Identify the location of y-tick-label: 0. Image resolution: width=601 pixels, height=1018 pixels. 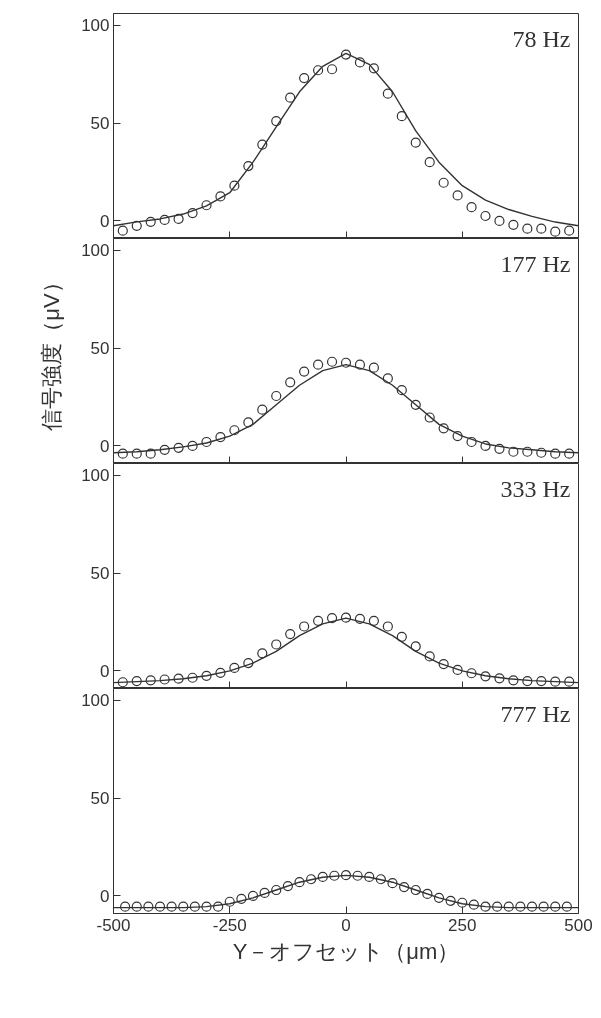
(105, 446).